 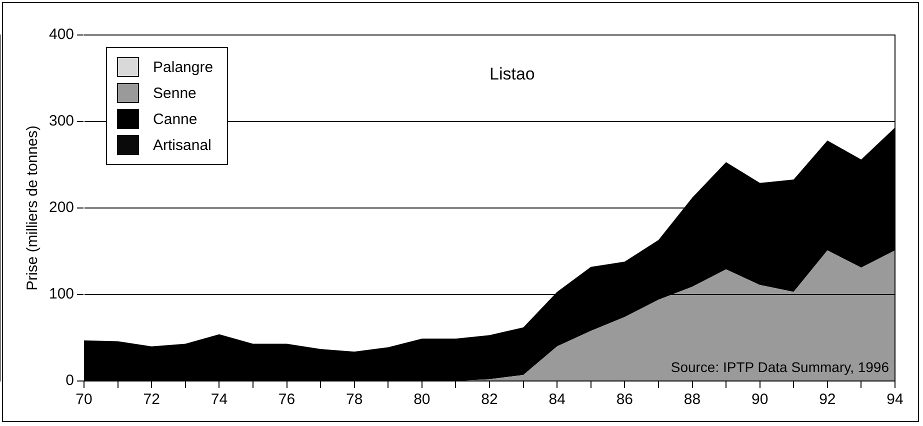 I want to click on legend-label: Palangre, so click(x=183, y=67).